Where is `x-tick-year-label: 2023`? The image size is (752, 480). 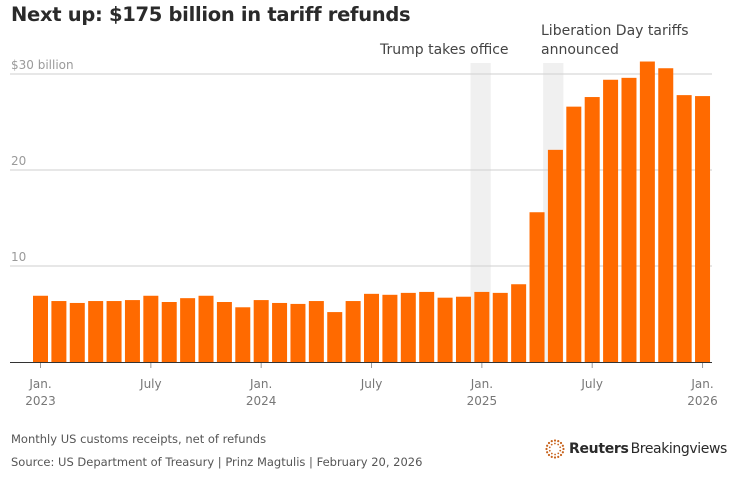
x-tick-year-label: 2023 is located at coordinates (40, 401).